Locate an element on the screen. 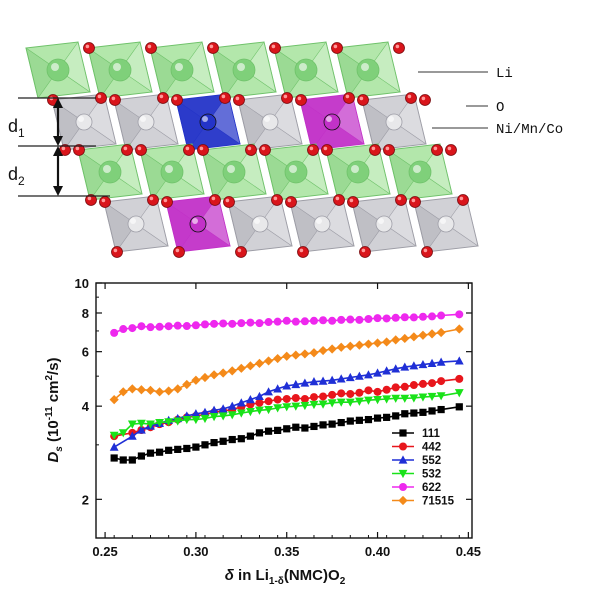 The width and height of the screenshot is (600, 600). y-axis-title-exp: -11 is located at coordinates (49, 413).